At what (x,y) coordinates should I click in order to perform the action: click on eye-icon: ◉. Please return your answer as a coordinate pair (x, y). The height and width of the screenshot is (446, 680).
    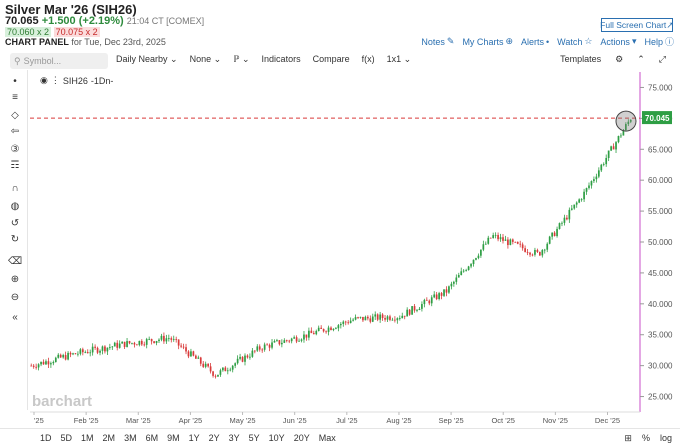
    Looking at the image, I should click on (44, 80).